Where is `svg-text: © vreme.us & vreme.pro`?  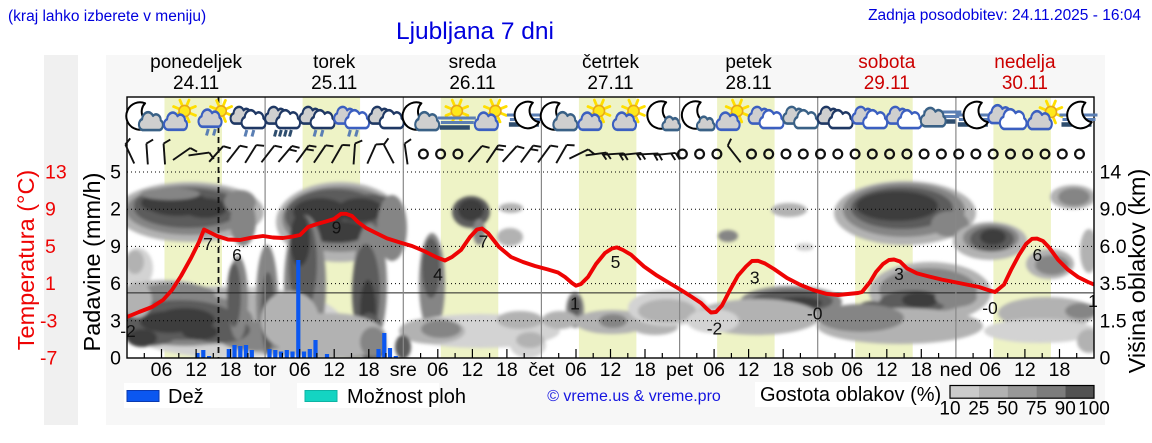
svg-text: © vreme.us & vreme.pro is located at coordinates (634, 396).